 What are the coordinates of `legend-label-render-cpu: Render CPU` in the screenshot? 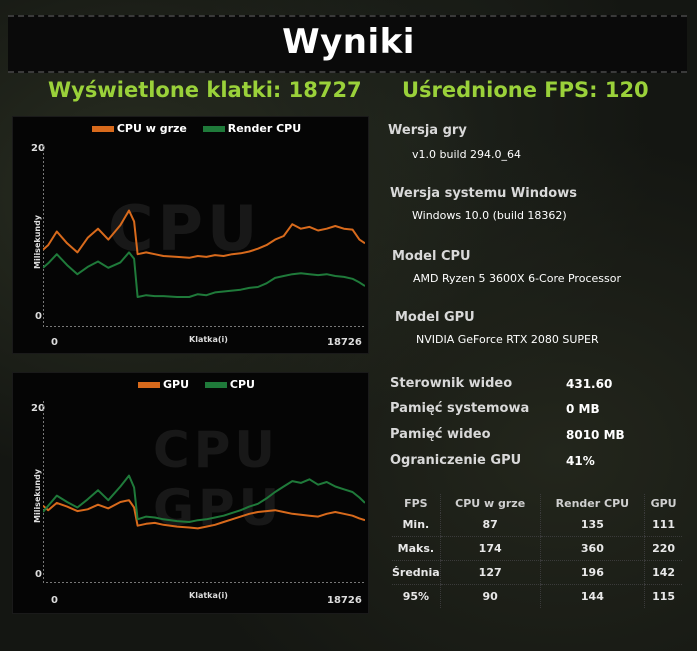 It's located at (264, 128).